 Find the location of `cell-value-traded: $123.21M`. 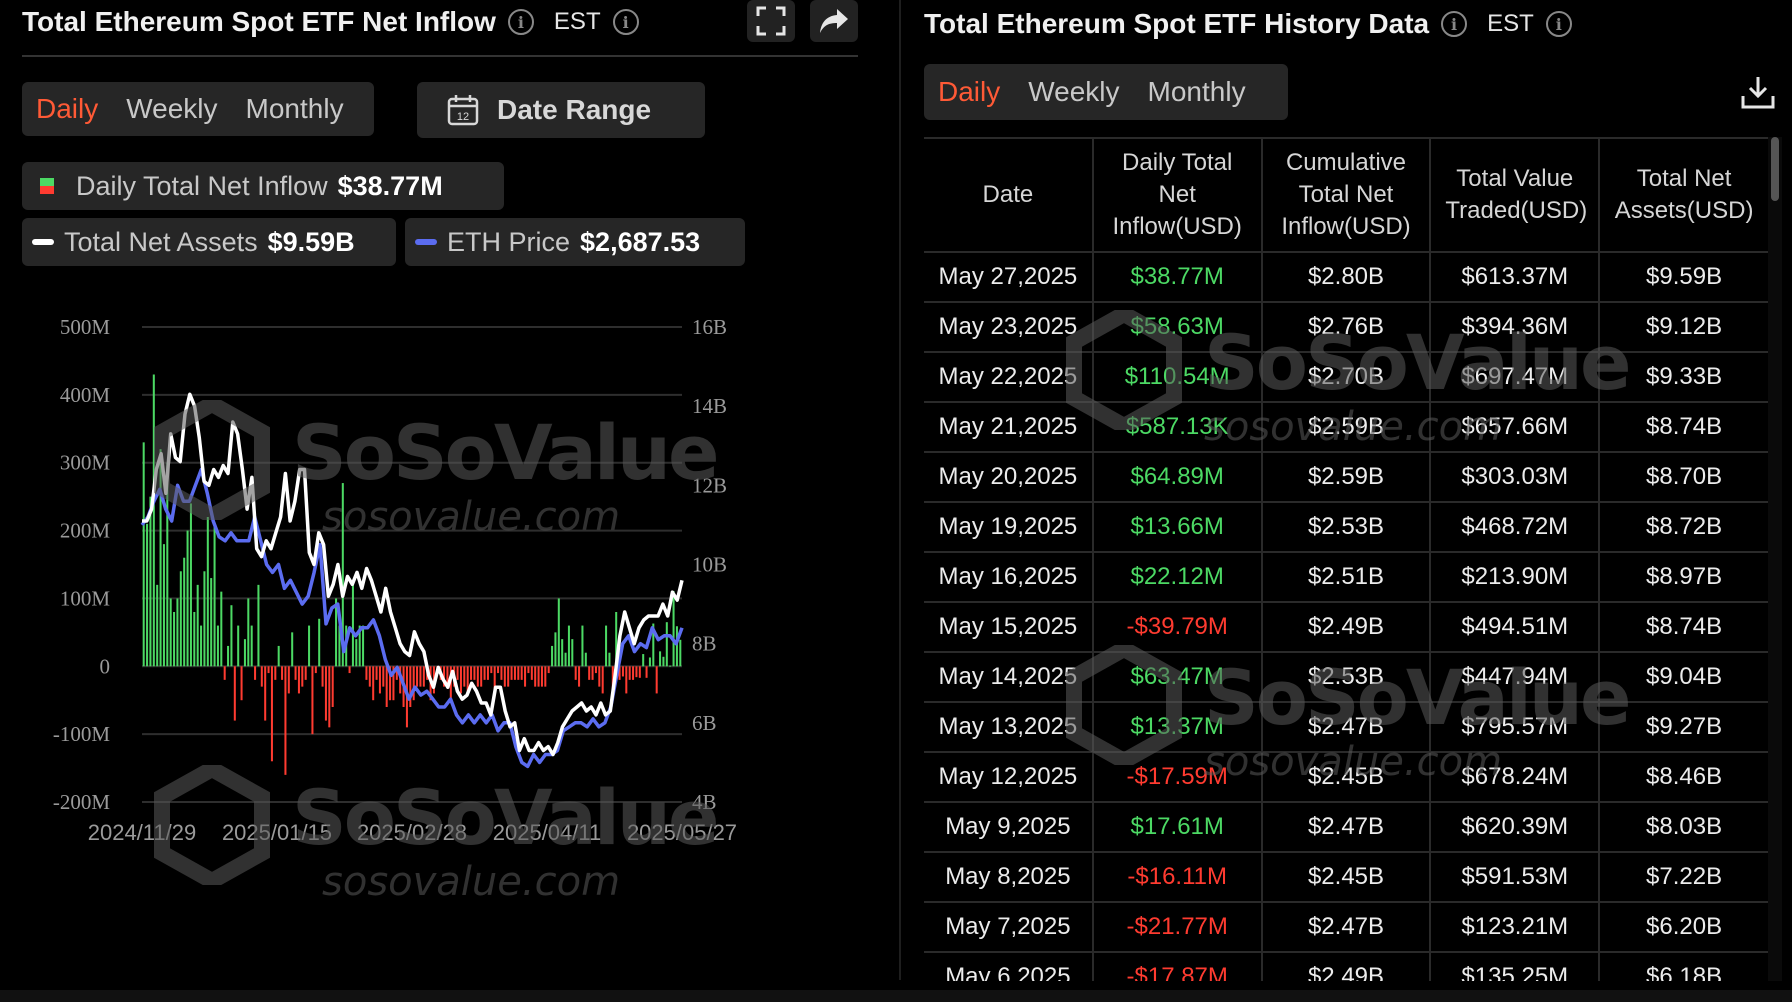

cell-value-traded: $123.21M is located at coordinates (1515, 927).